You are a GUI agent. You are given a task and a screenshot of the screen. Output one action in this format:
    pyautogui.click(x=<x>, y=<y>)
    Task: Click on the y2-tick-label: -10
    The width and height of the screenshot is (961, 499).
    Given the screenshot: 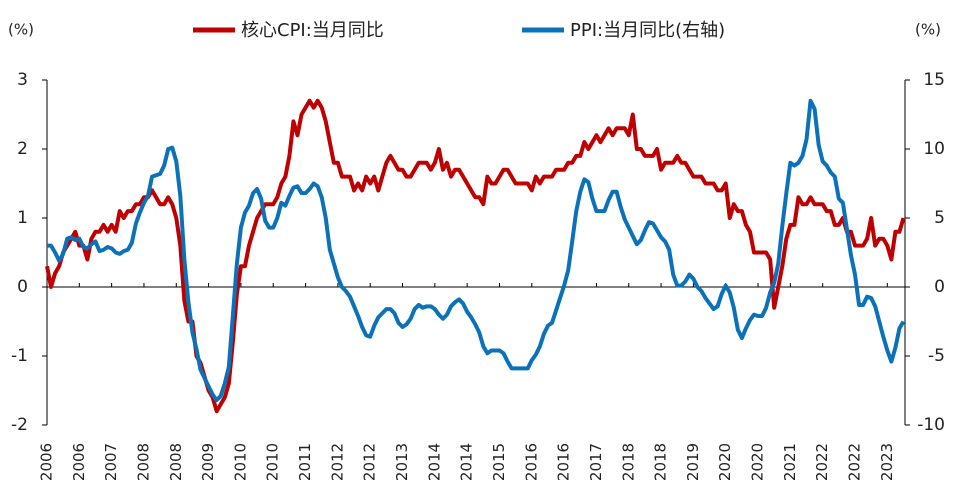 What is the action you would take?
    pyautogui.click(x=931, y=425)
    